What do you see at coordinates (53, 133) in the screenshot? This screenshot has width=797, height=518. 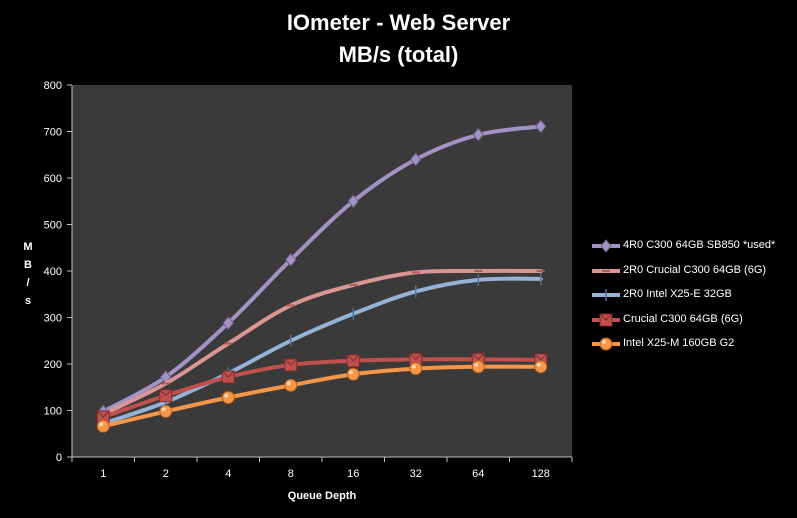 I see `y-tick-label: 700` at bounding box center [53, 133].